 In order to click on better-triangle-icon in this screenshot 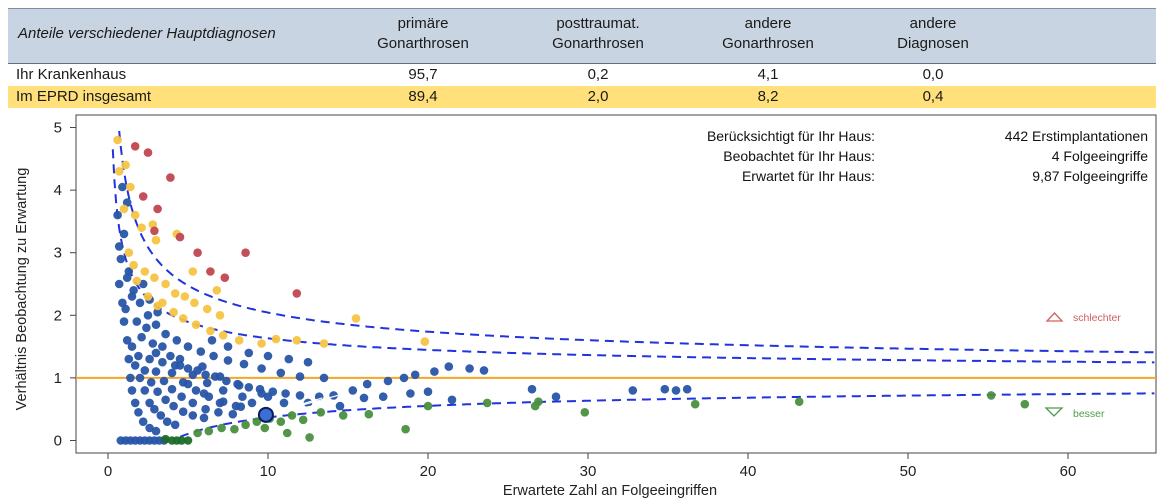, I will do `click(1054, 412)`.